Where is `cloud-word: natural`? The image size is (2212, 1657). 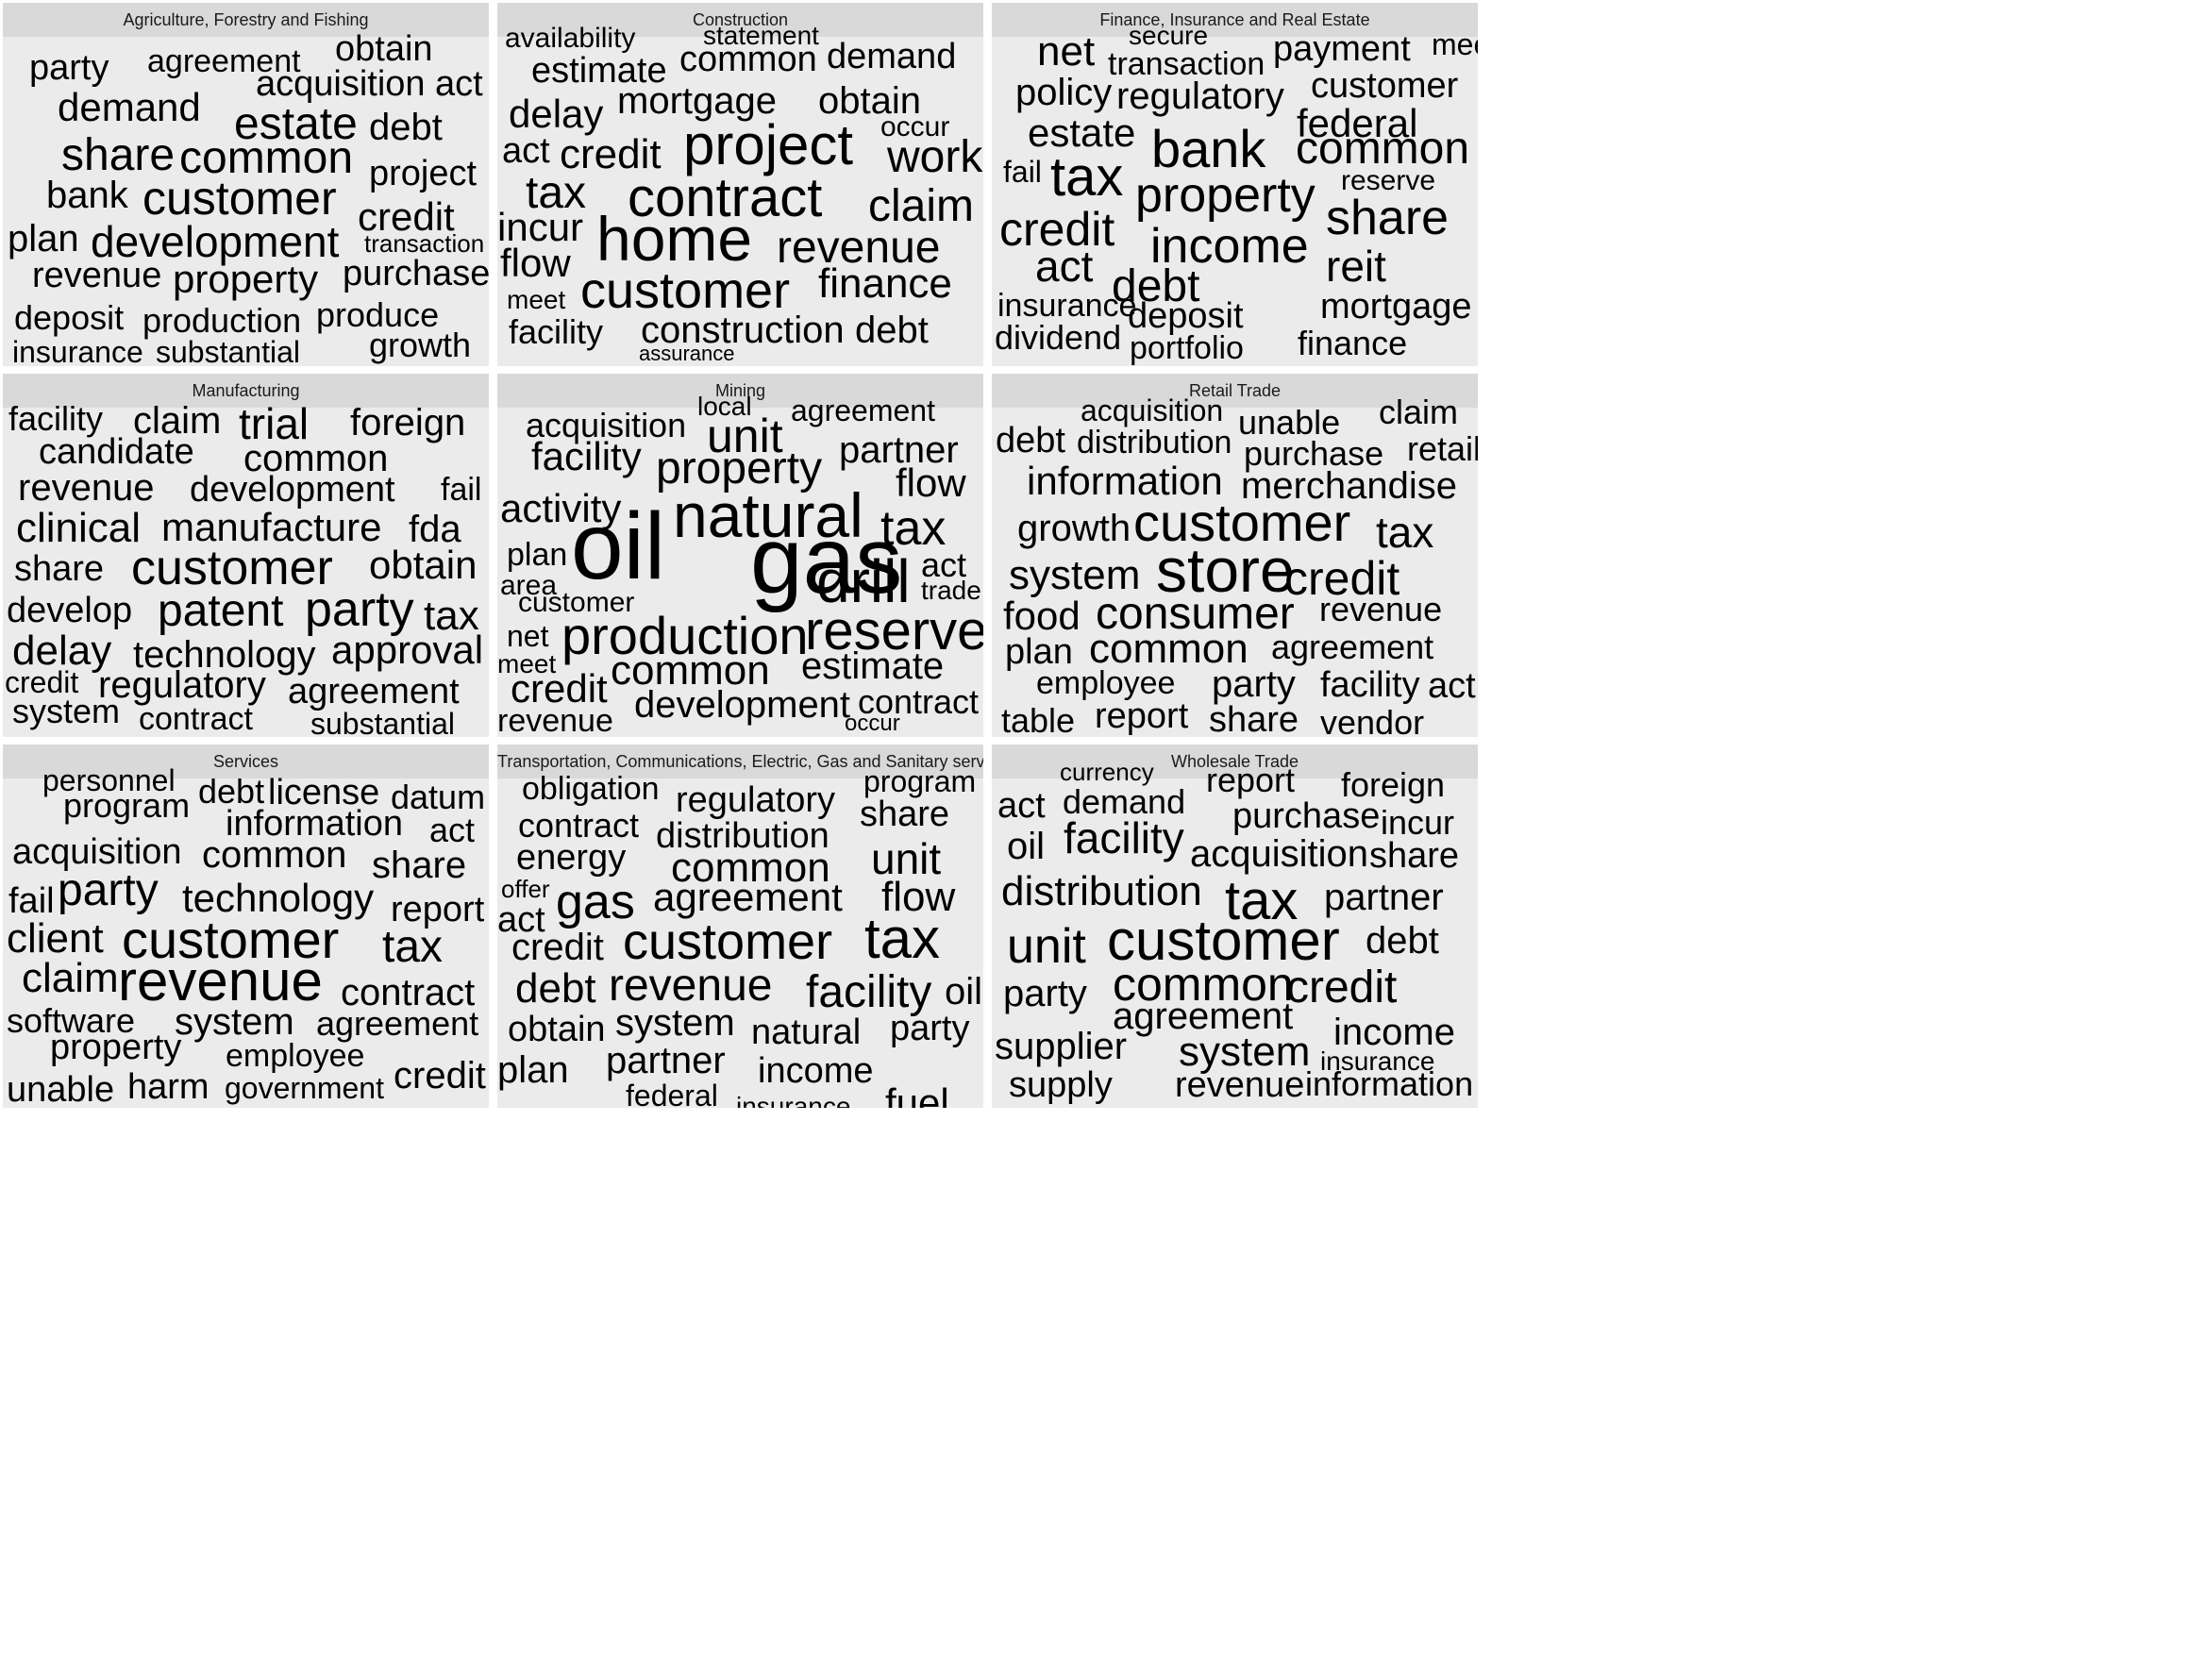
cloud-word: natural is located at coordinates (768, 515).